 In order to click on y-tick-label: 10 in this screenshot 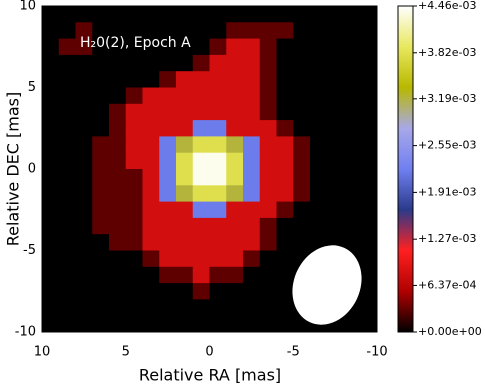, I will do `click(27, 7)`.